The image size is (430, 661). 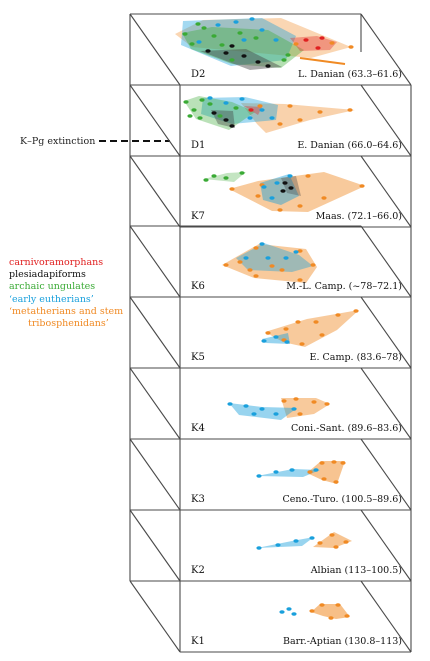 I want to click on kpg-extinction-label: K–Pg extinction, so click(x=58, y=141).